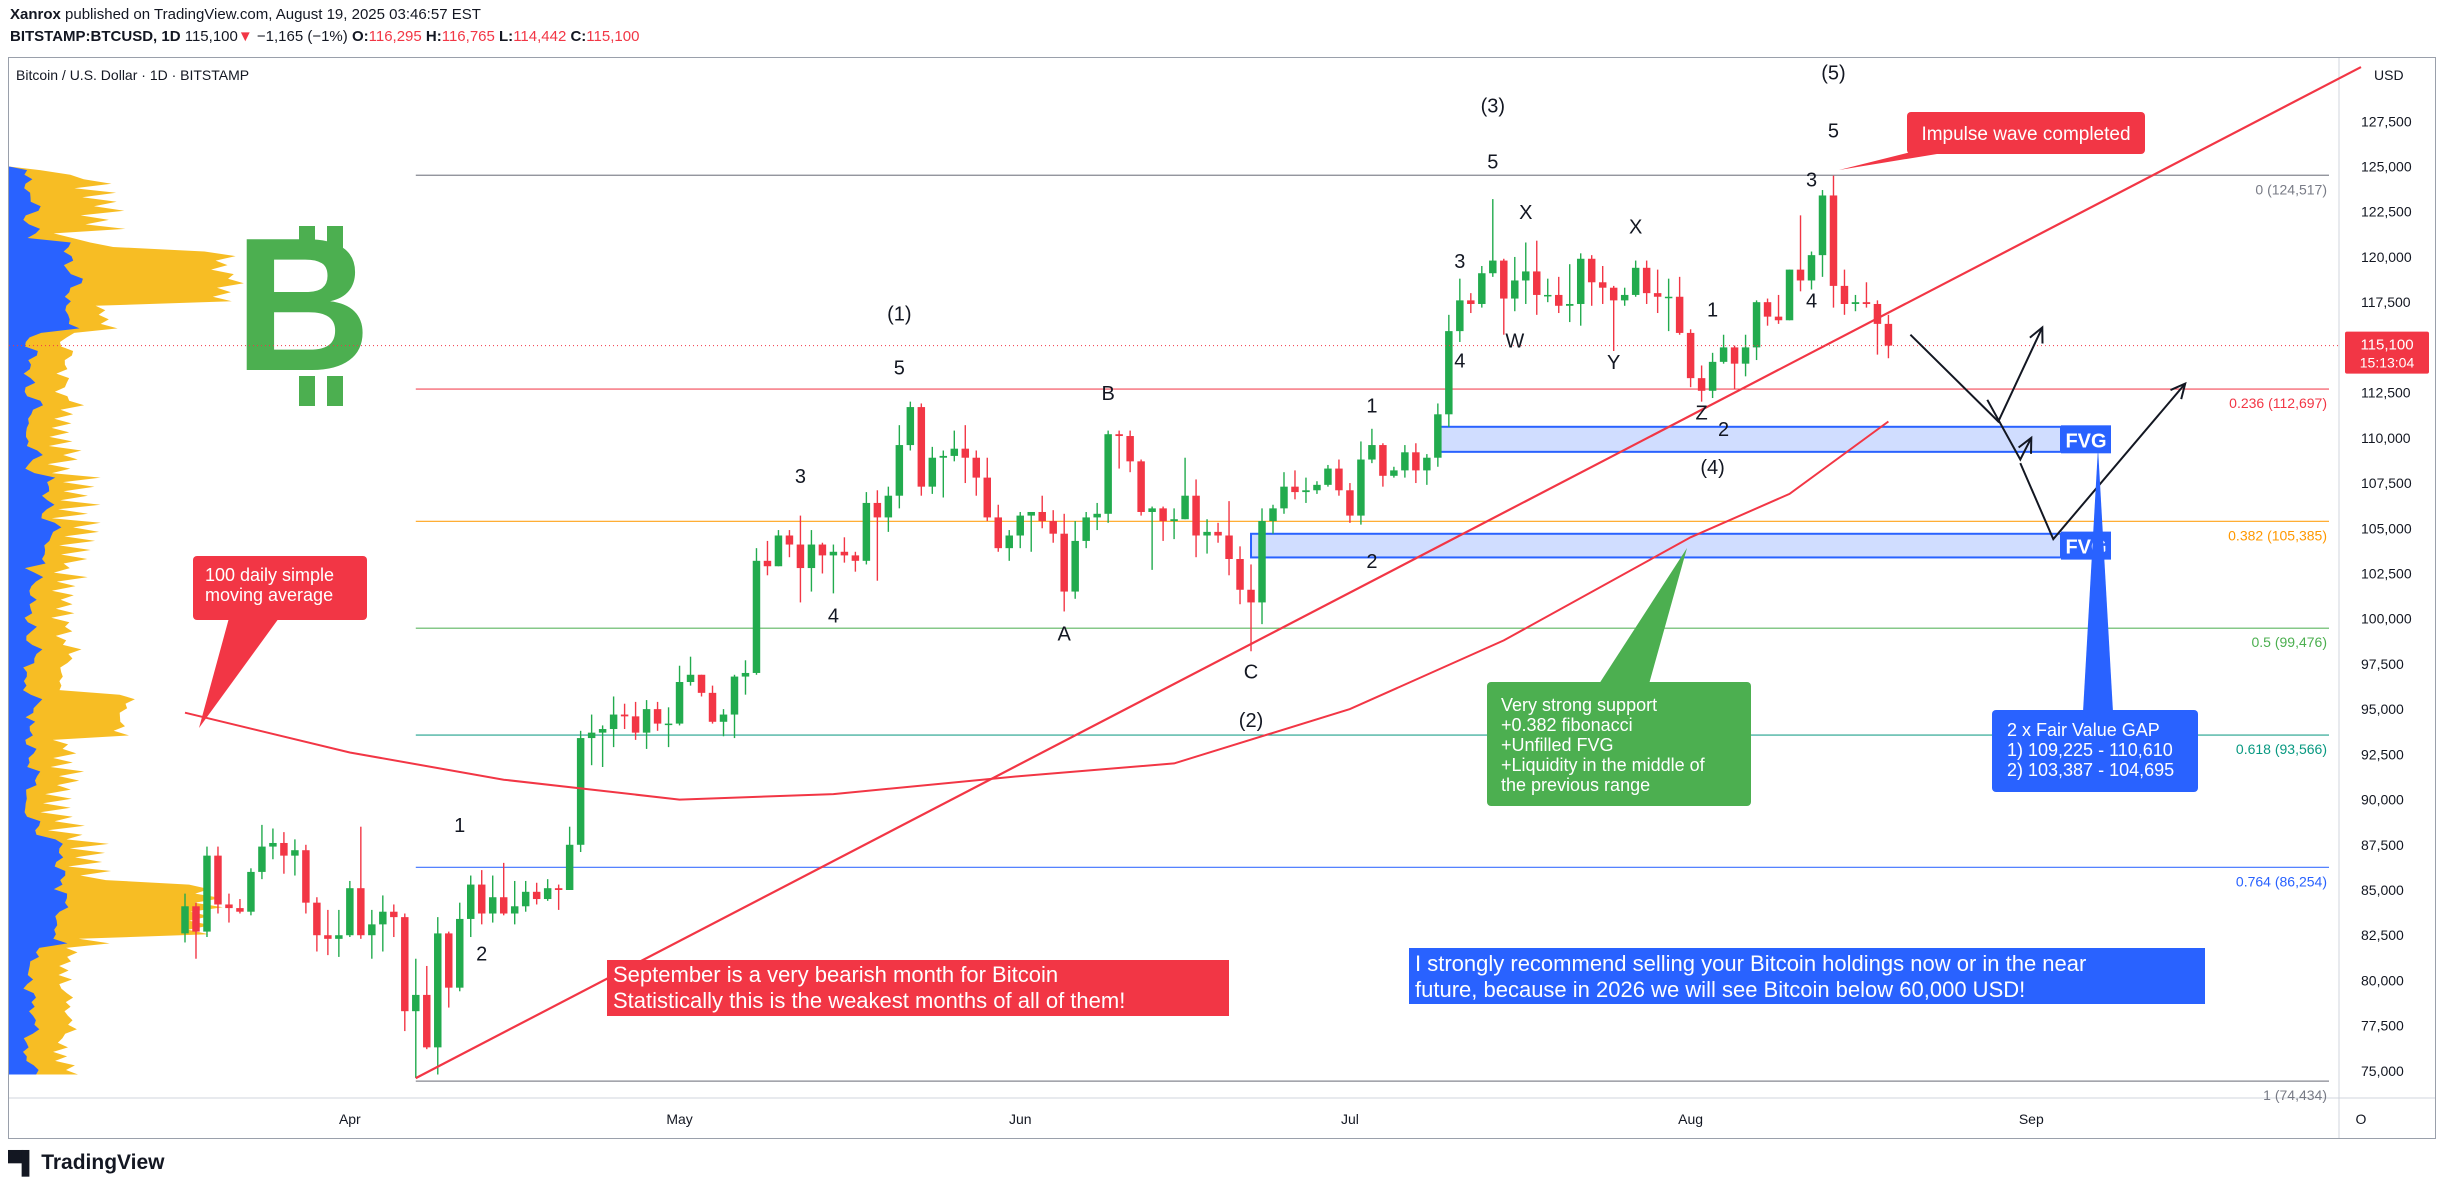  I want to click on y-tick-label: 82,500, so click(2382, 935).